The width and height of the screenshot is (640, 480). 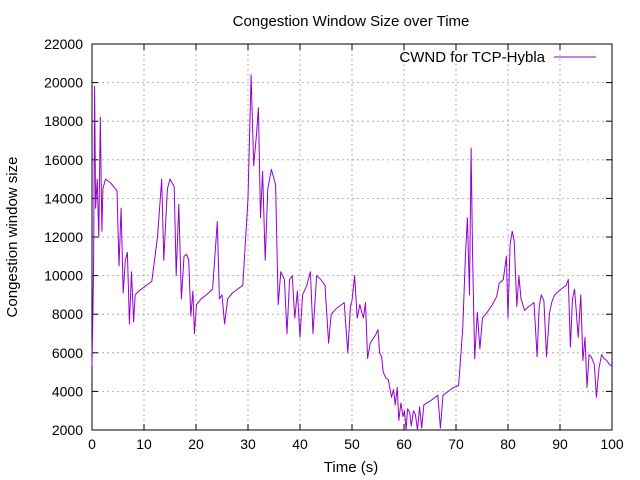 What do you see at coordinates (92, 444) in the screenshot?
I see `x-tick-label: 0` at bounding box center [92, 444].